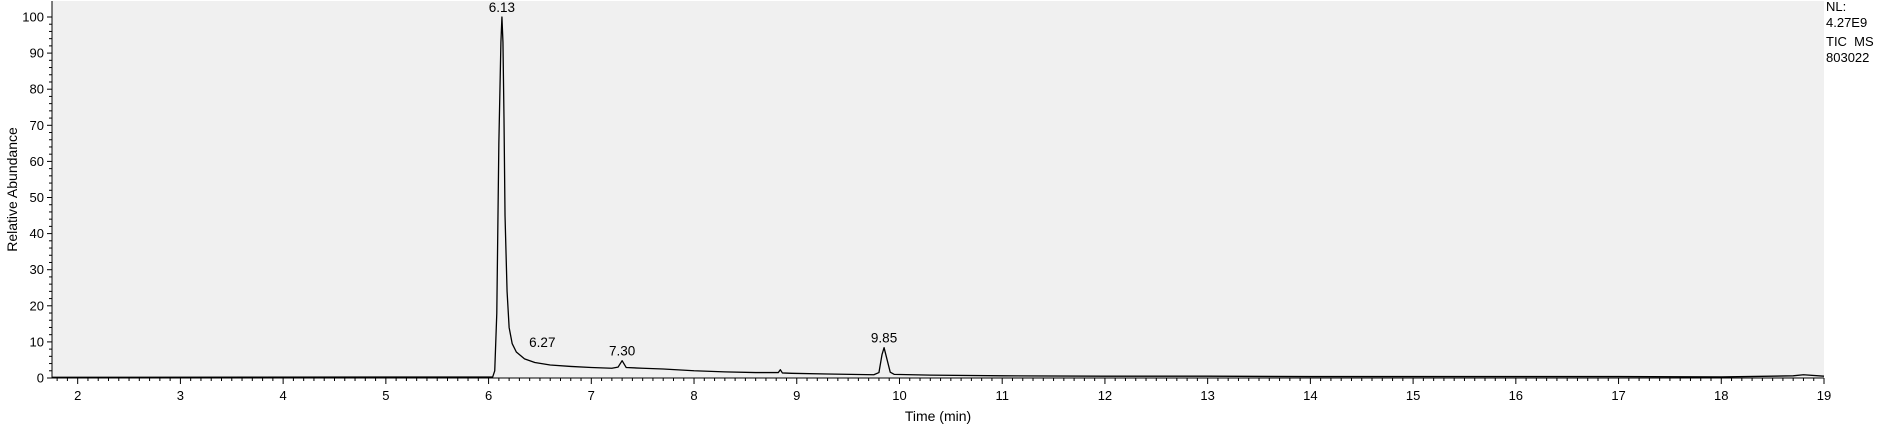  What do you see at coordinates (37, 161) in the screenshot?
I see `y-tick-label: 60` at bounding box center [37, 161].